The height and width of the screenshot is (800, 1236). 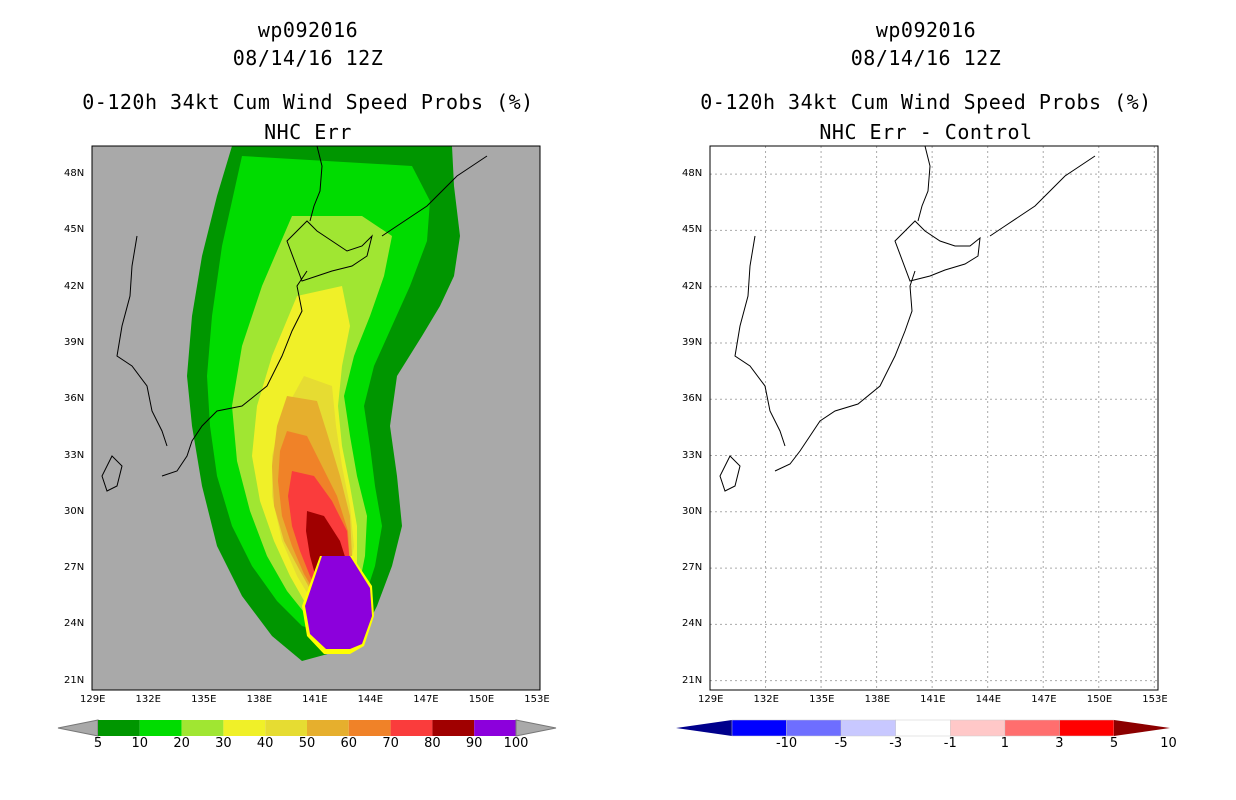 I want to click on colorbar-label: 60, so click(x=349, y=743).